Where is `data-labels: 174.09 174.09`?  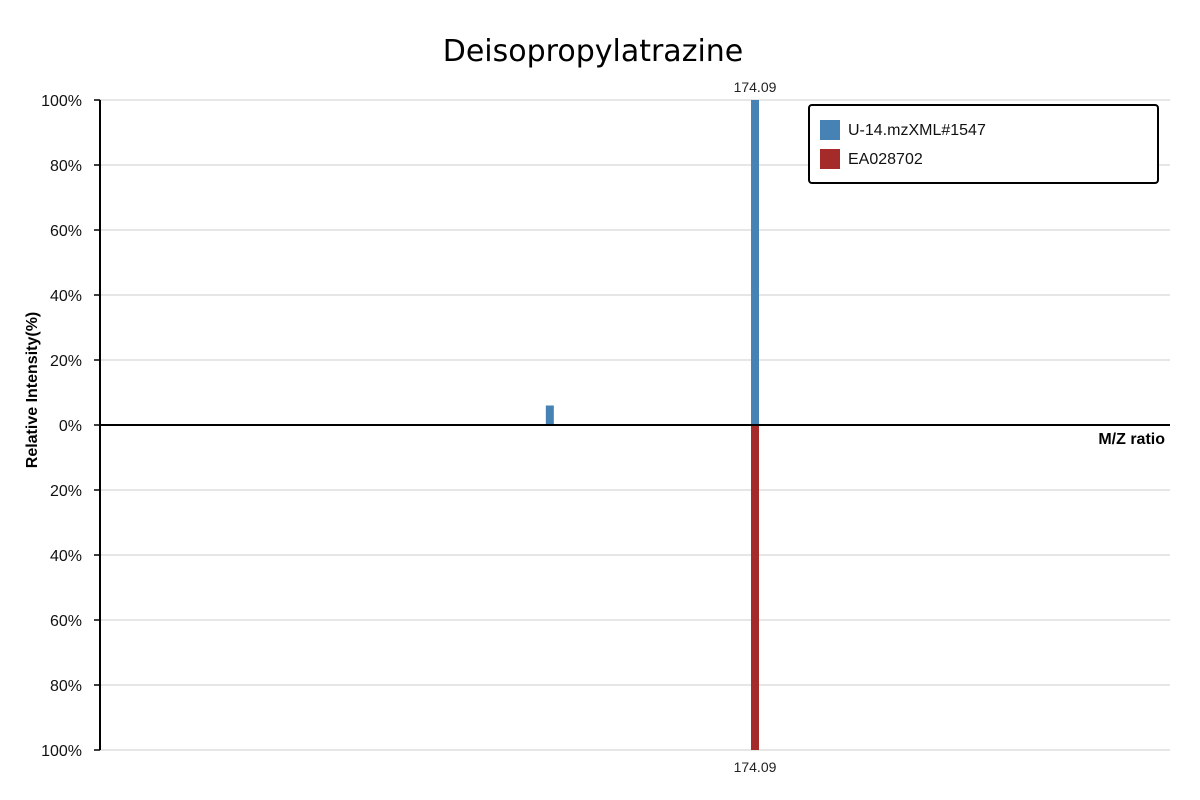 data-labels: 174.09 174.09 is located at coordinates (755, 427).